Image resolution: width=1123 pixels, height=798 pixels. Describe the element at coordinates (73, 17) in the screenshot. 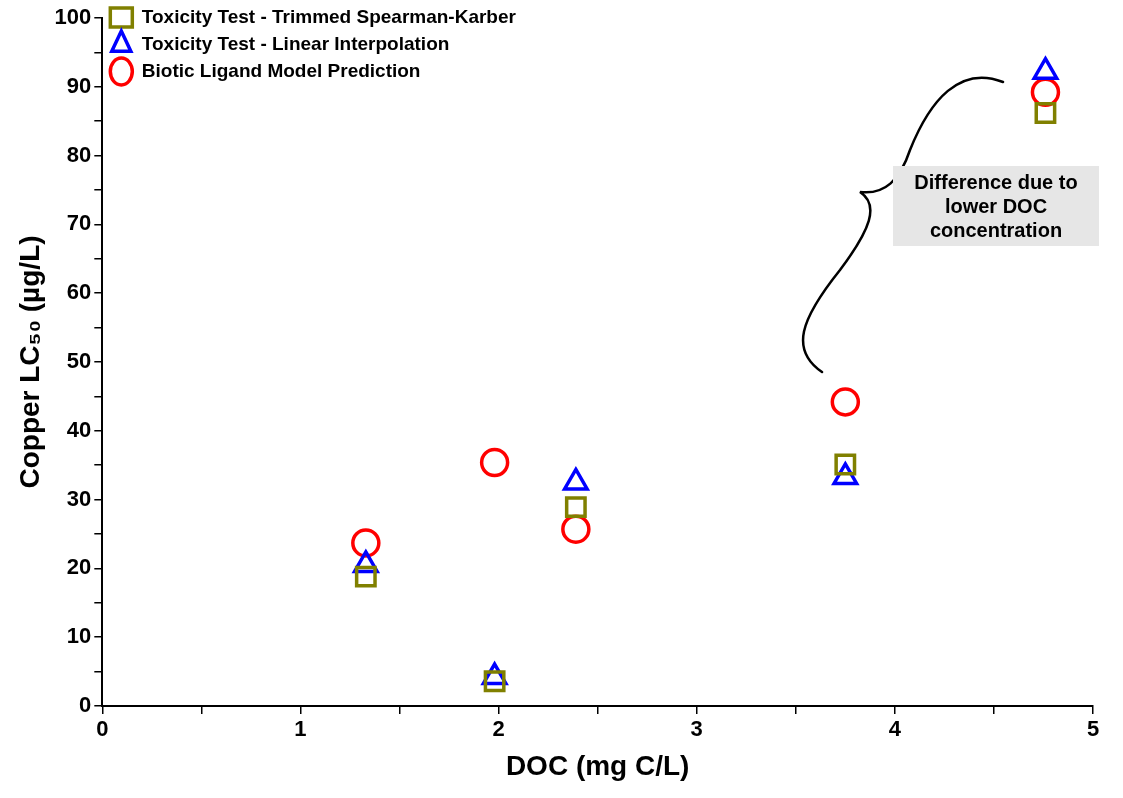

I see `y-tick-label: 100` at that location.